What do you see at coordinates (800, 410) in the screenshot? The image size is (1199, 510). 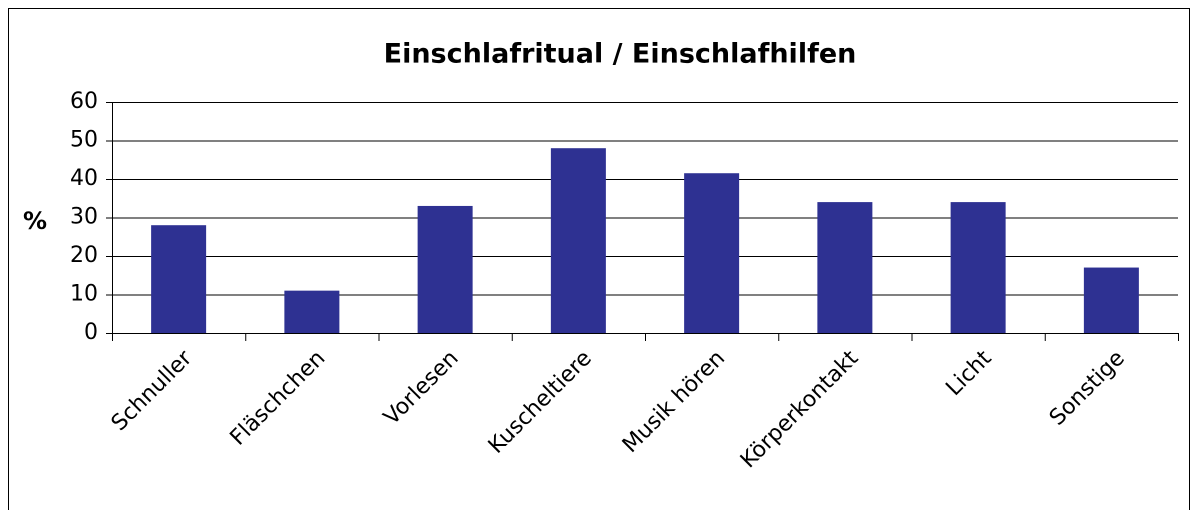 I see `x-tick-label: Körperkontakt` at bounding box center [800, 410].